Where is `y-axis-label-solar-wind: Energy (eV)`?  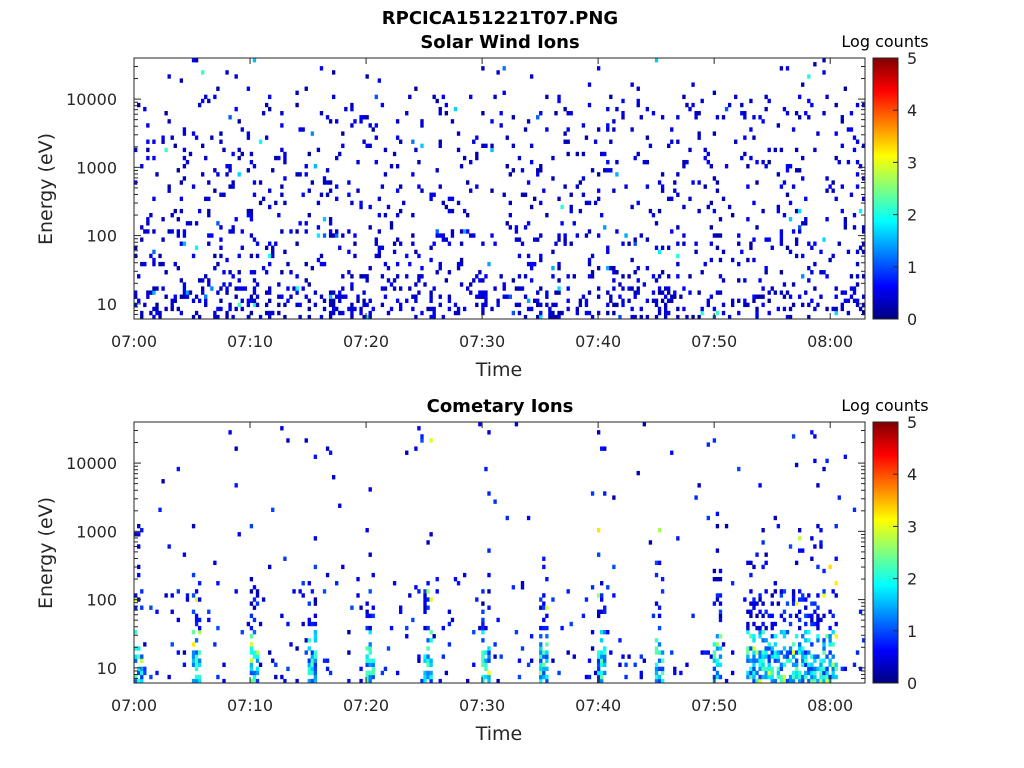 y-axis-label-solar-wind: Energy (eV) is located at coordinates (46, 189).